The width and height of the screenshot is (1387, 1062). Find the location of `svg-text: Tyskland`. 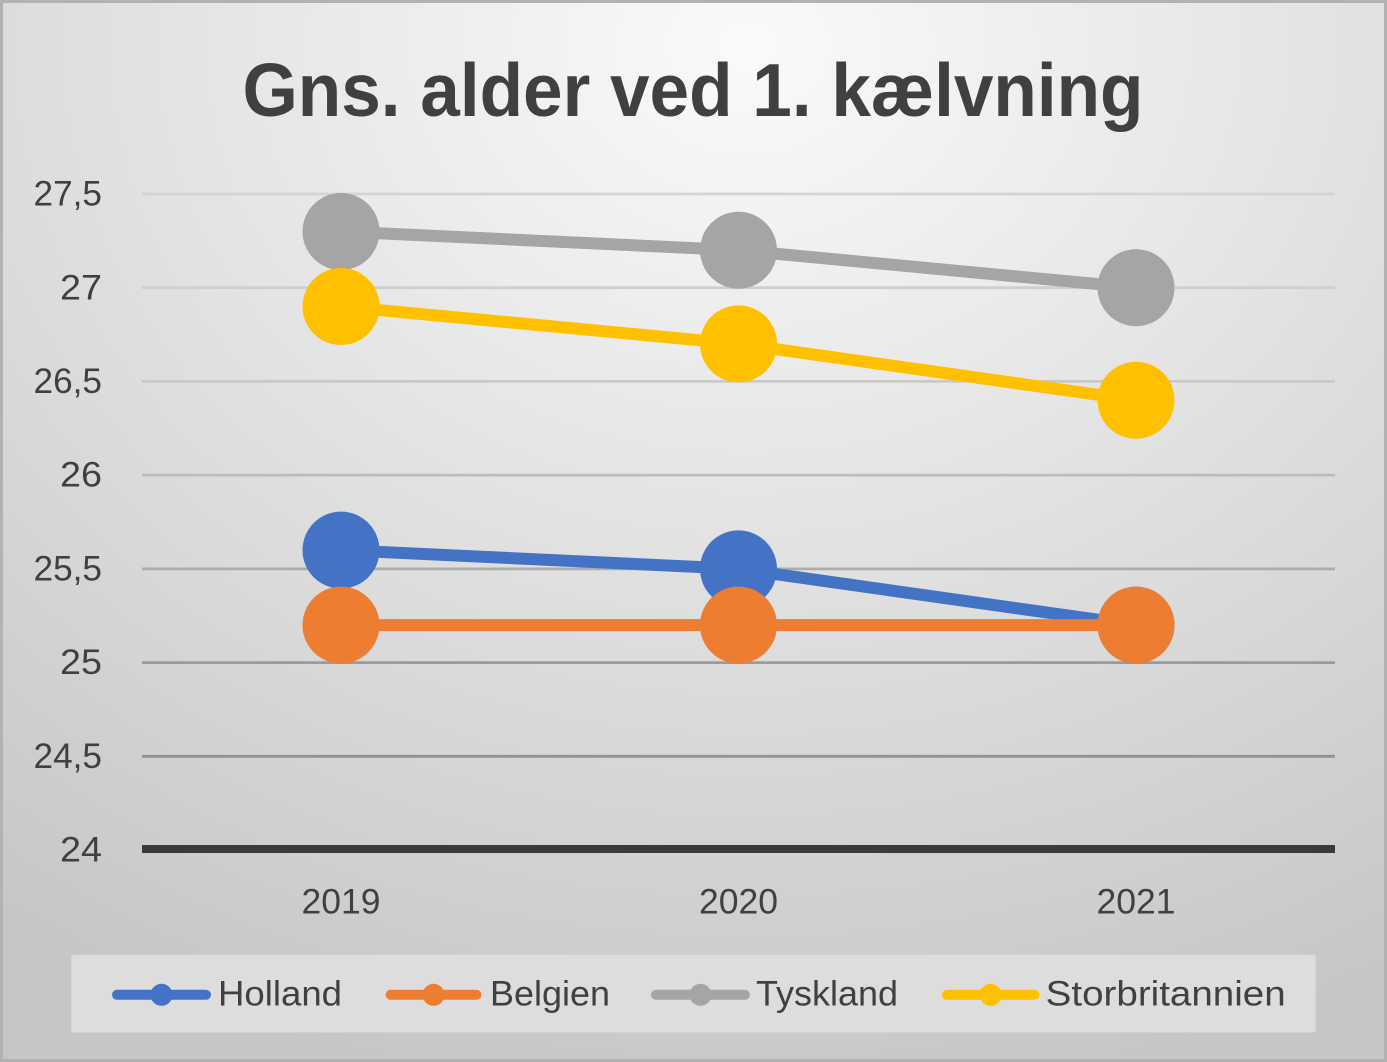

svg-text: Tyskland is located at coordinates (827, 994).